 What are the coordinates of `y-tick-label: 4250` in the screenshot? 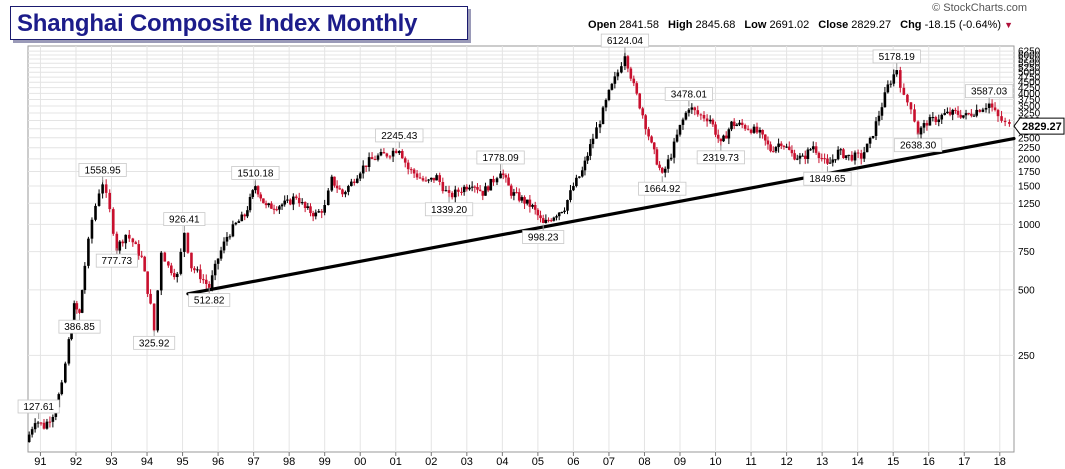 It's located at (1029, 88).